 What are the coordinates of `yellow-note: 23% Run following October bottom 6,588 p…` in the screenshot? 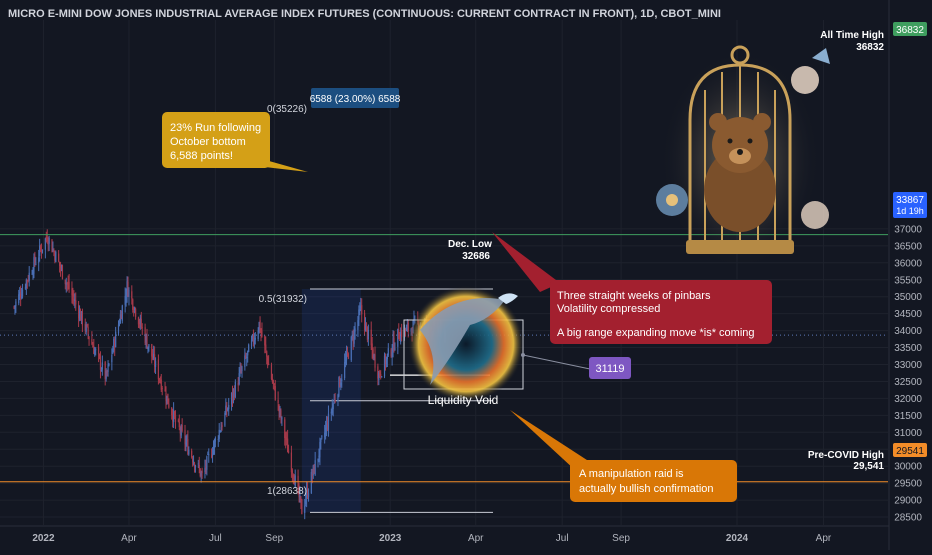 It's located at (235, 142).